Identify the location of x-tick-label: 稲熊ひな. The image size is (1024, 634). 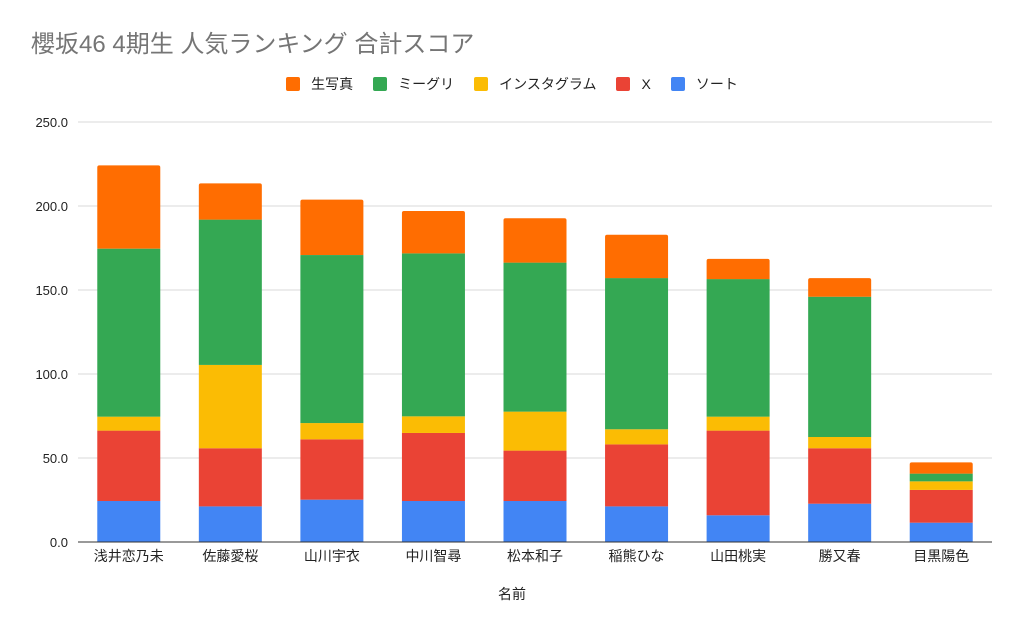
(637, 557).